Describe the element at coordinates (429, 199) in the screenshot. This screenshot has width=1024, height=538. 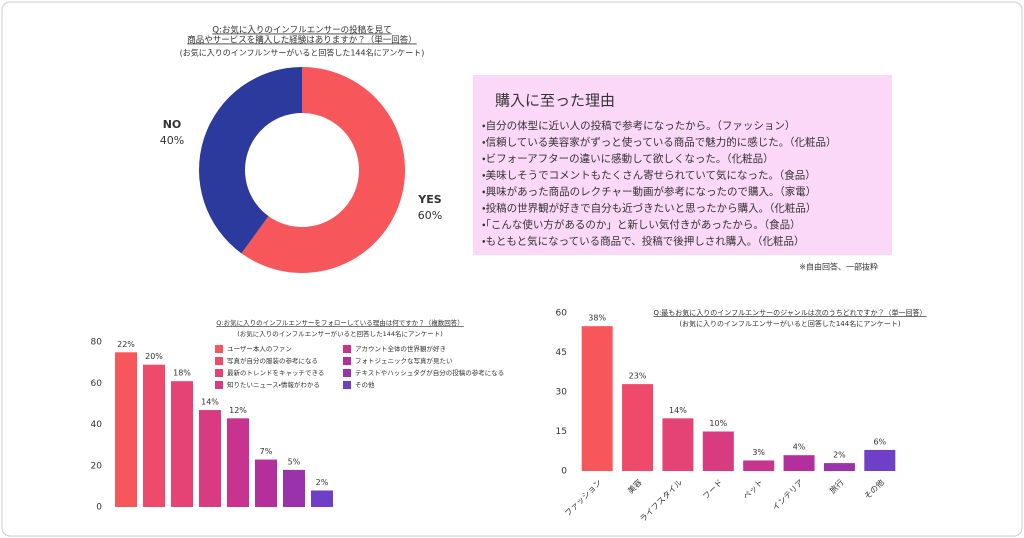
I see `slice-label: YES` at that location.